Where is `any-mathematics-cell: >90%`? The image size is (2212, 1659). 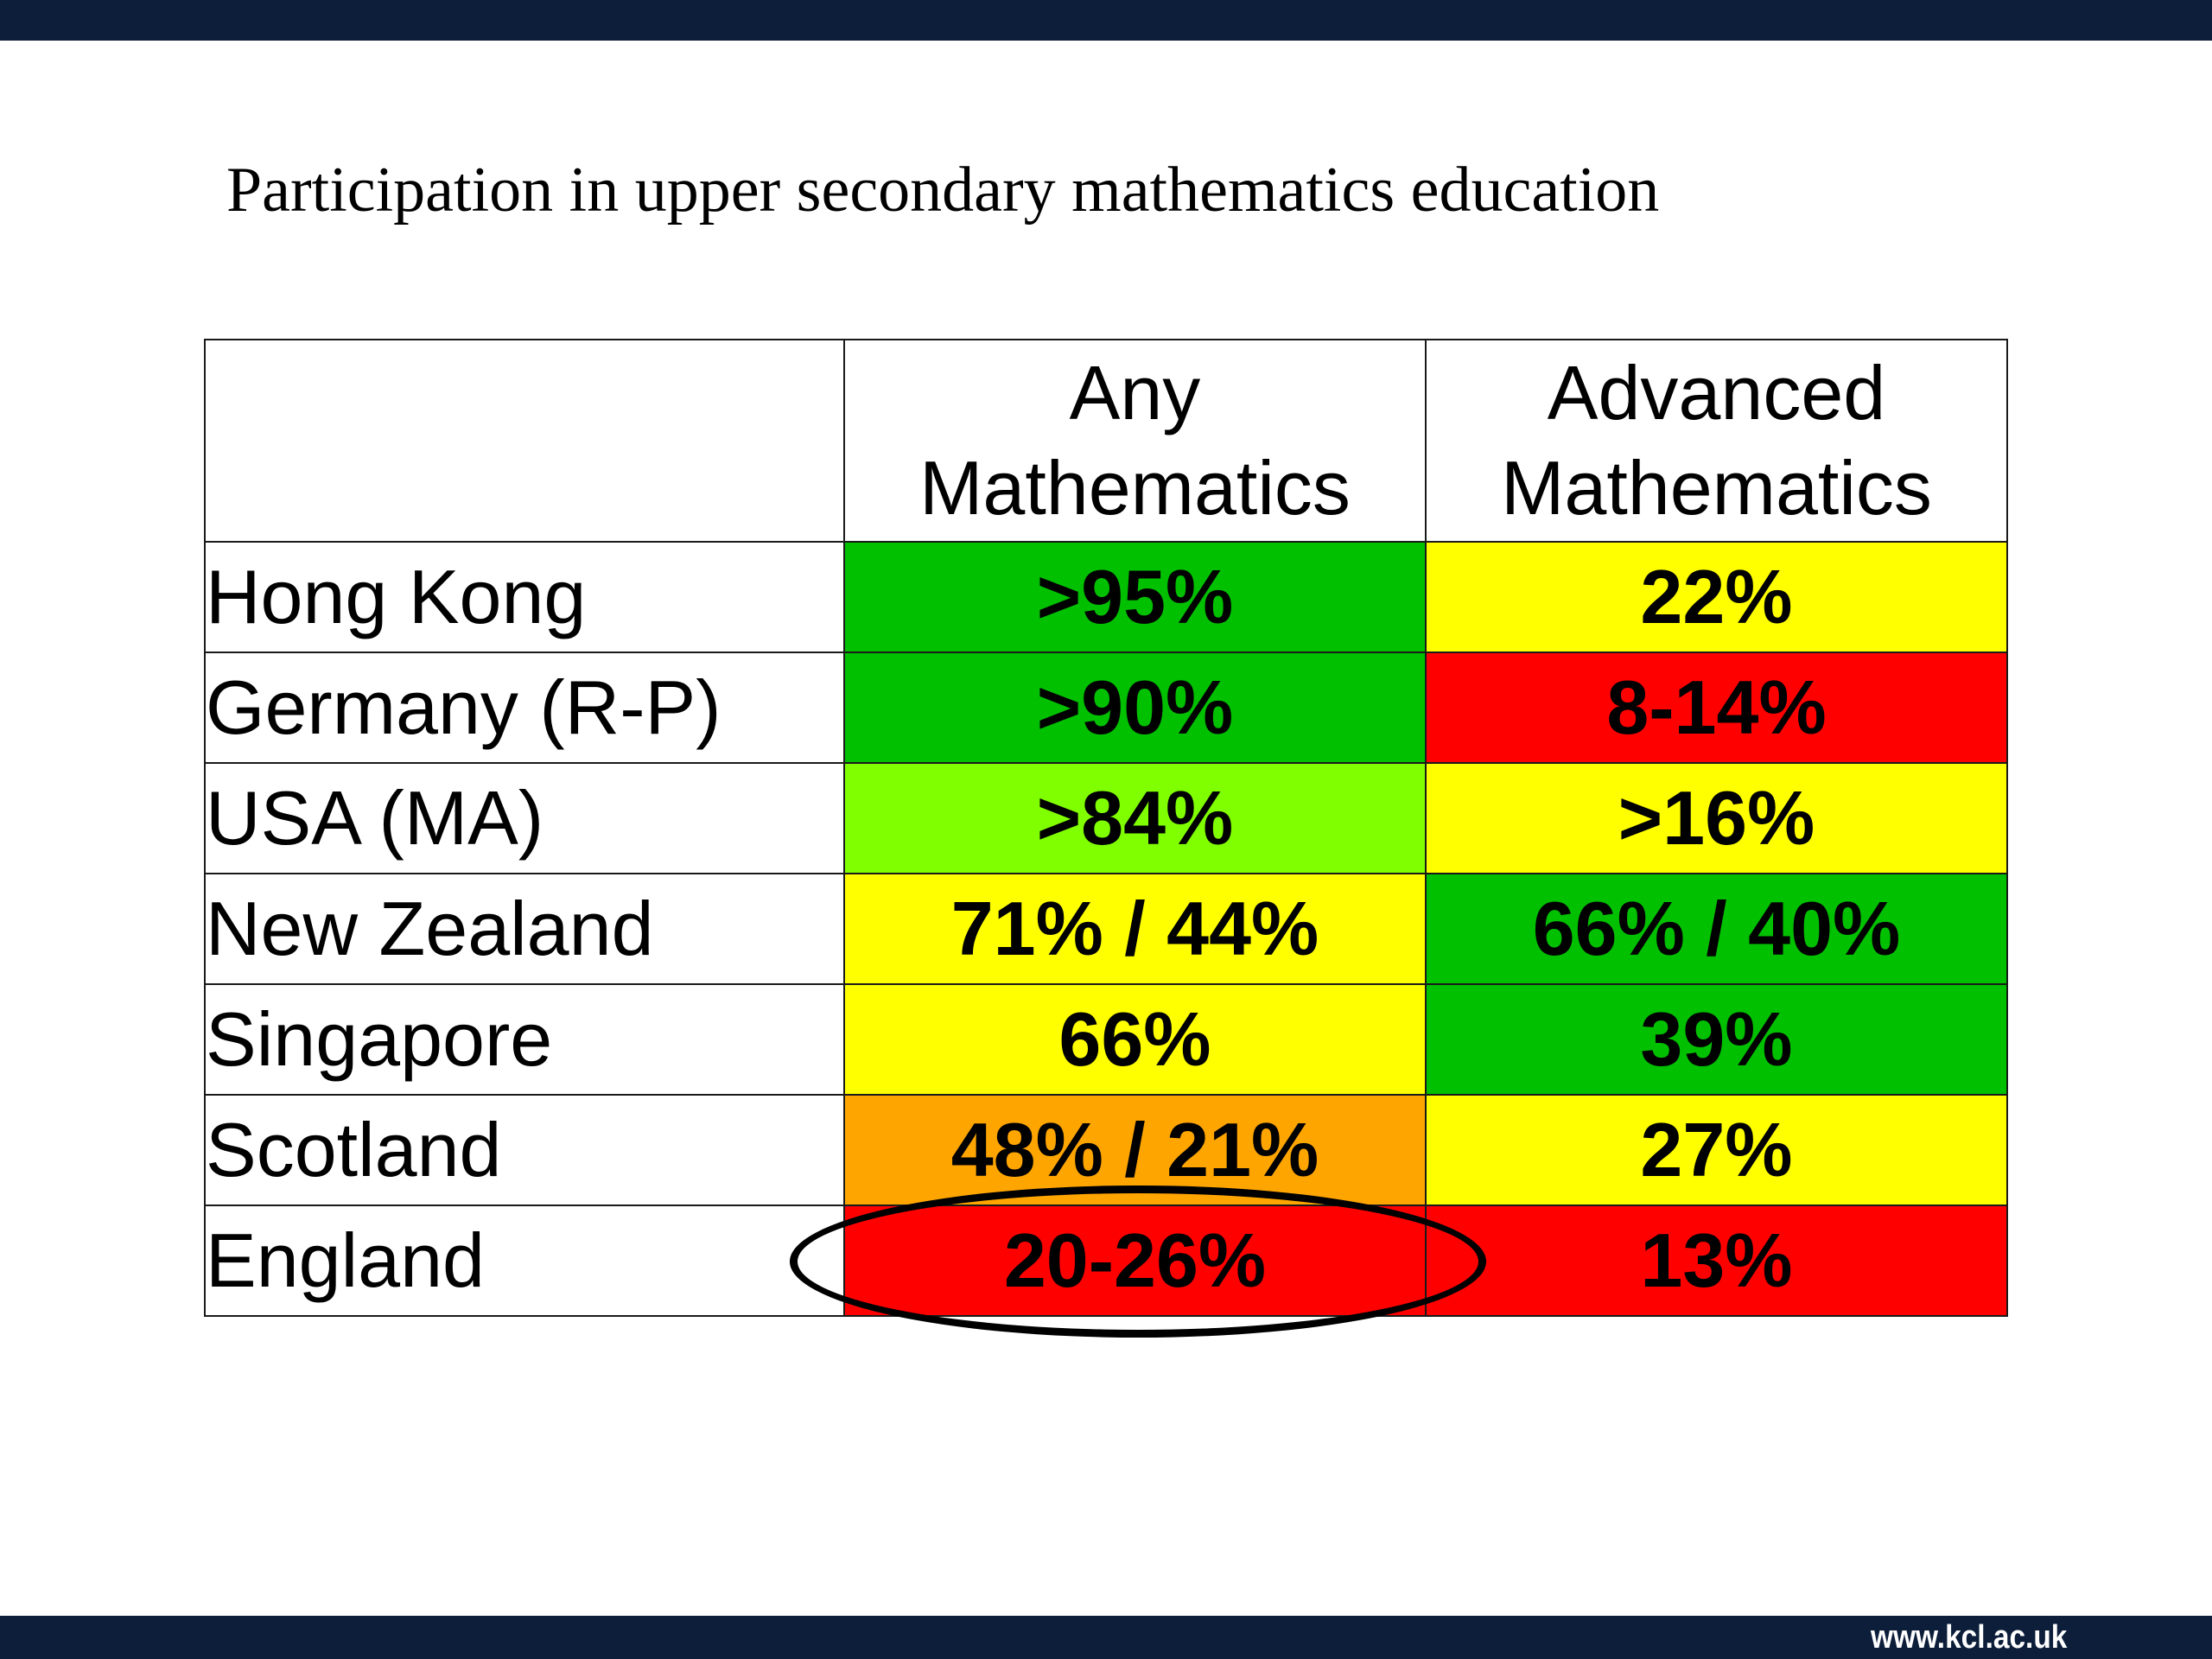 any-mathematics-cell: >90% is located at coordinates (1135, 708).